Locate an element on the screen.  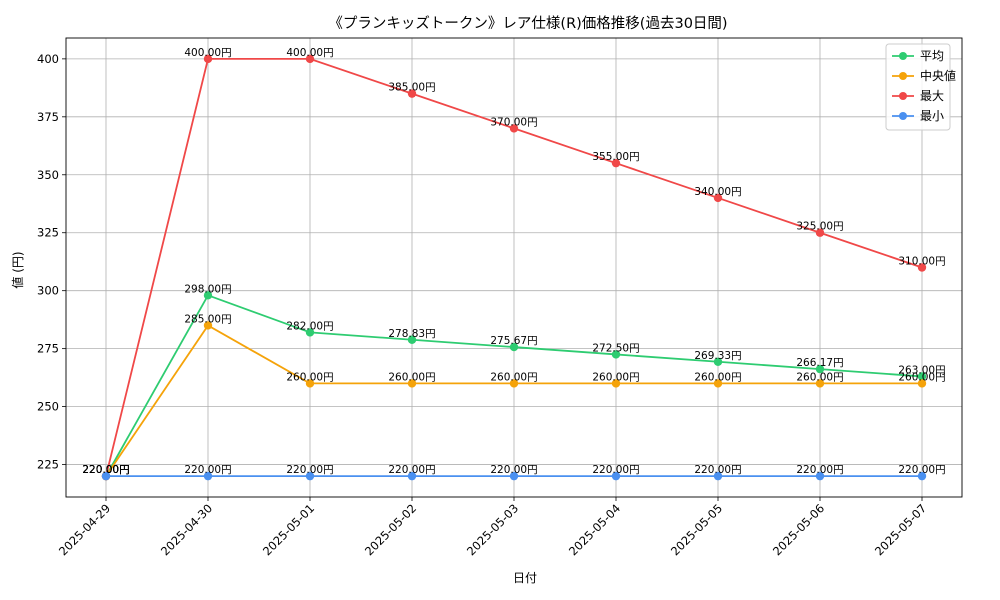
legend-entry-label: 中央値 is located at coordinates (938, 75).